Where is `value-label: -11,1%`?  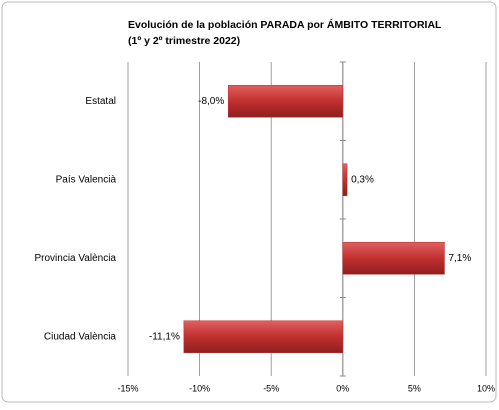 value-label: -11,1% is located at coordinates (164, 336).